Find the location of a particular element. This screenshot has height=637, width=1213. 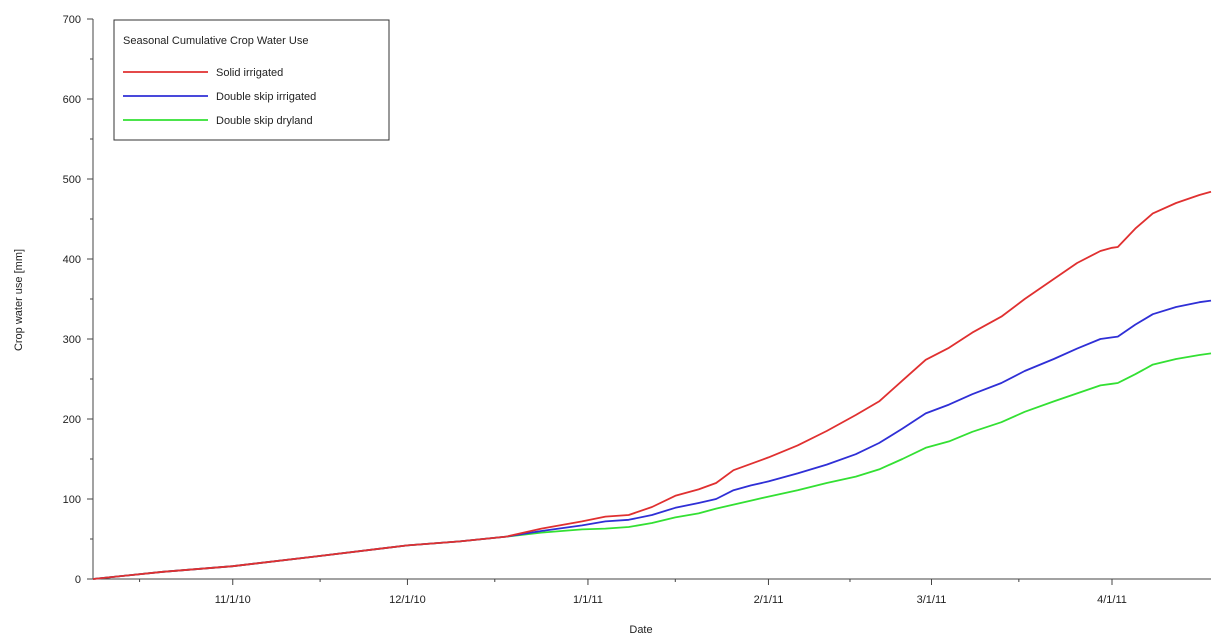

y-tick-label: 300 is located at coordinates (72, 340).